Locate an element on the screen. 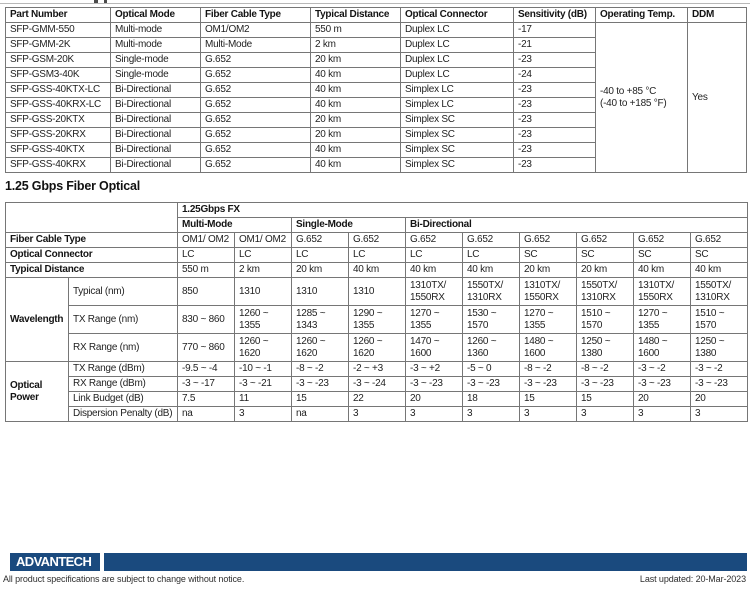 The image size is (750, 591). cell: 1250 ~ 1380 is located at coordinates (605, 347).